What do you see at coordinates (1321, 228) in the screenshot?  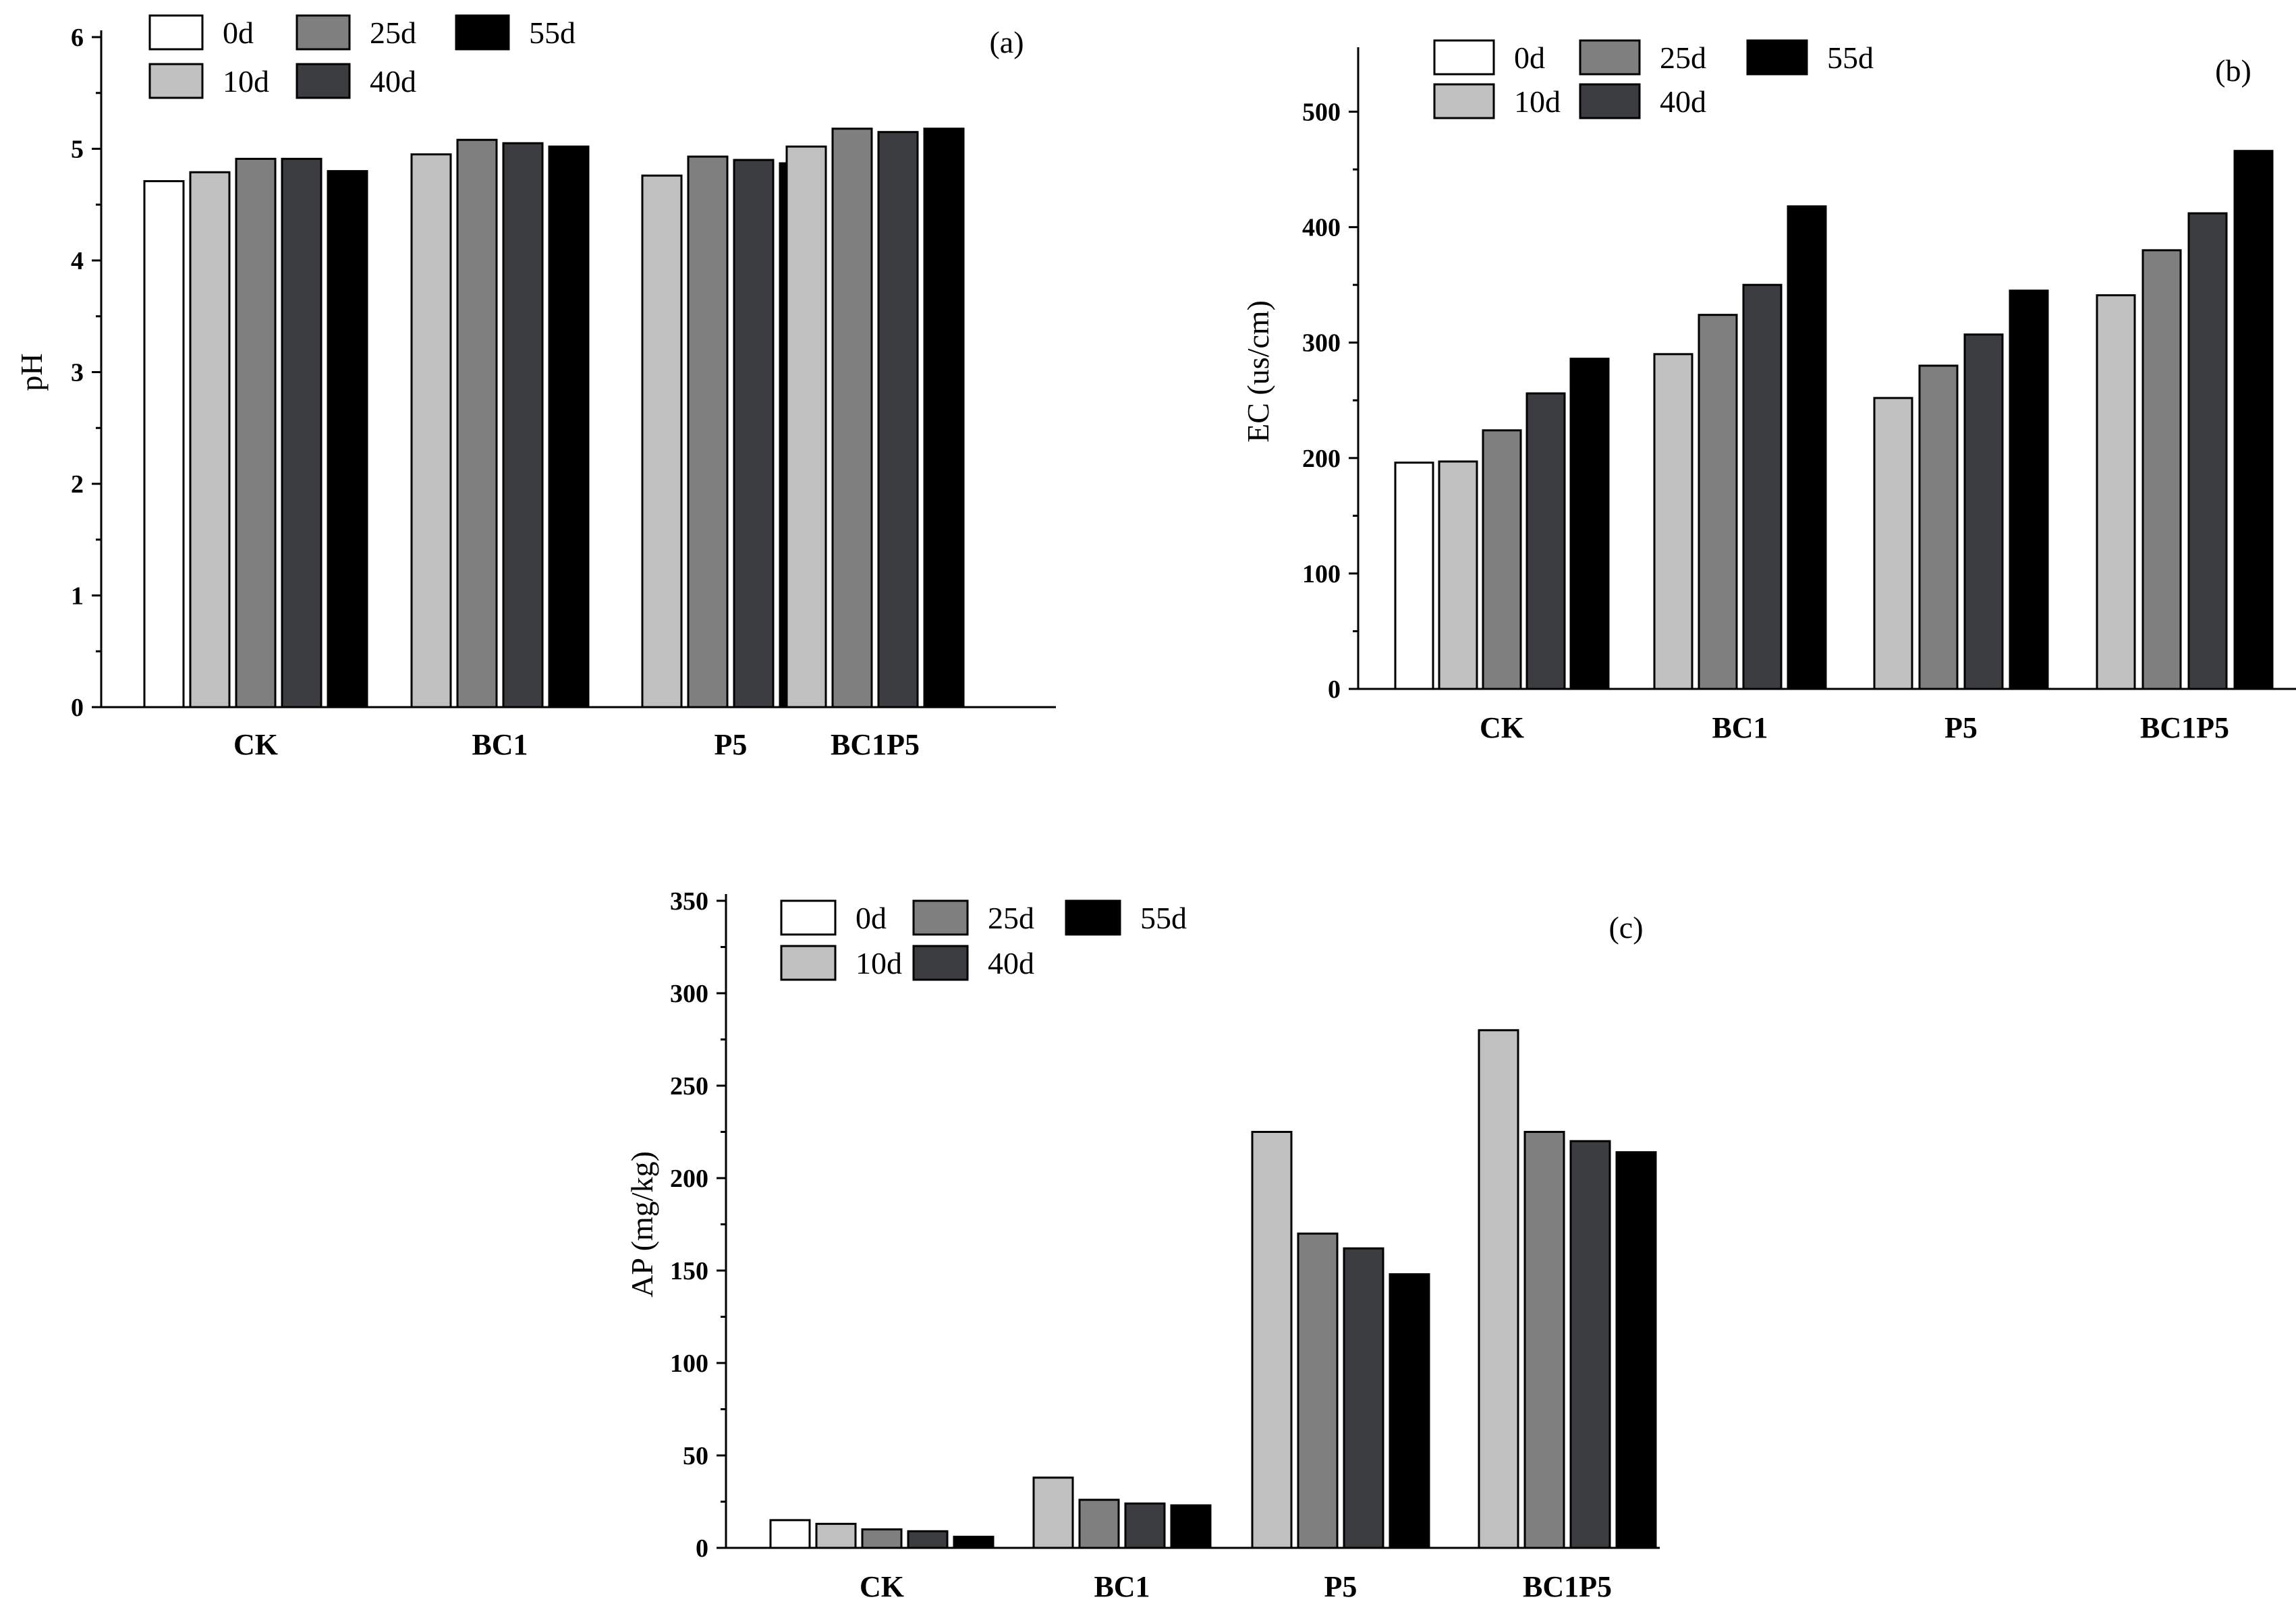 I see `y-tick-label: 400` at bounding box center [1321, 228].